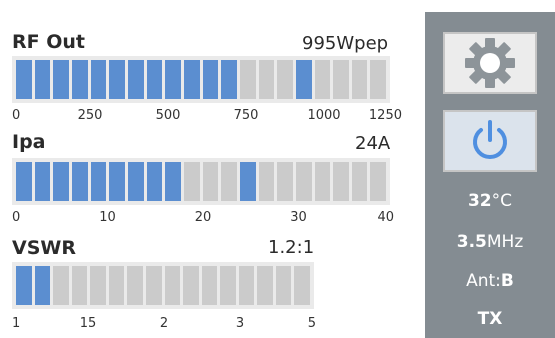 Image resolution: width=555 pixels, height=338 pixels. I want to click on scale-tick-label: 1250, so click(385, 115).